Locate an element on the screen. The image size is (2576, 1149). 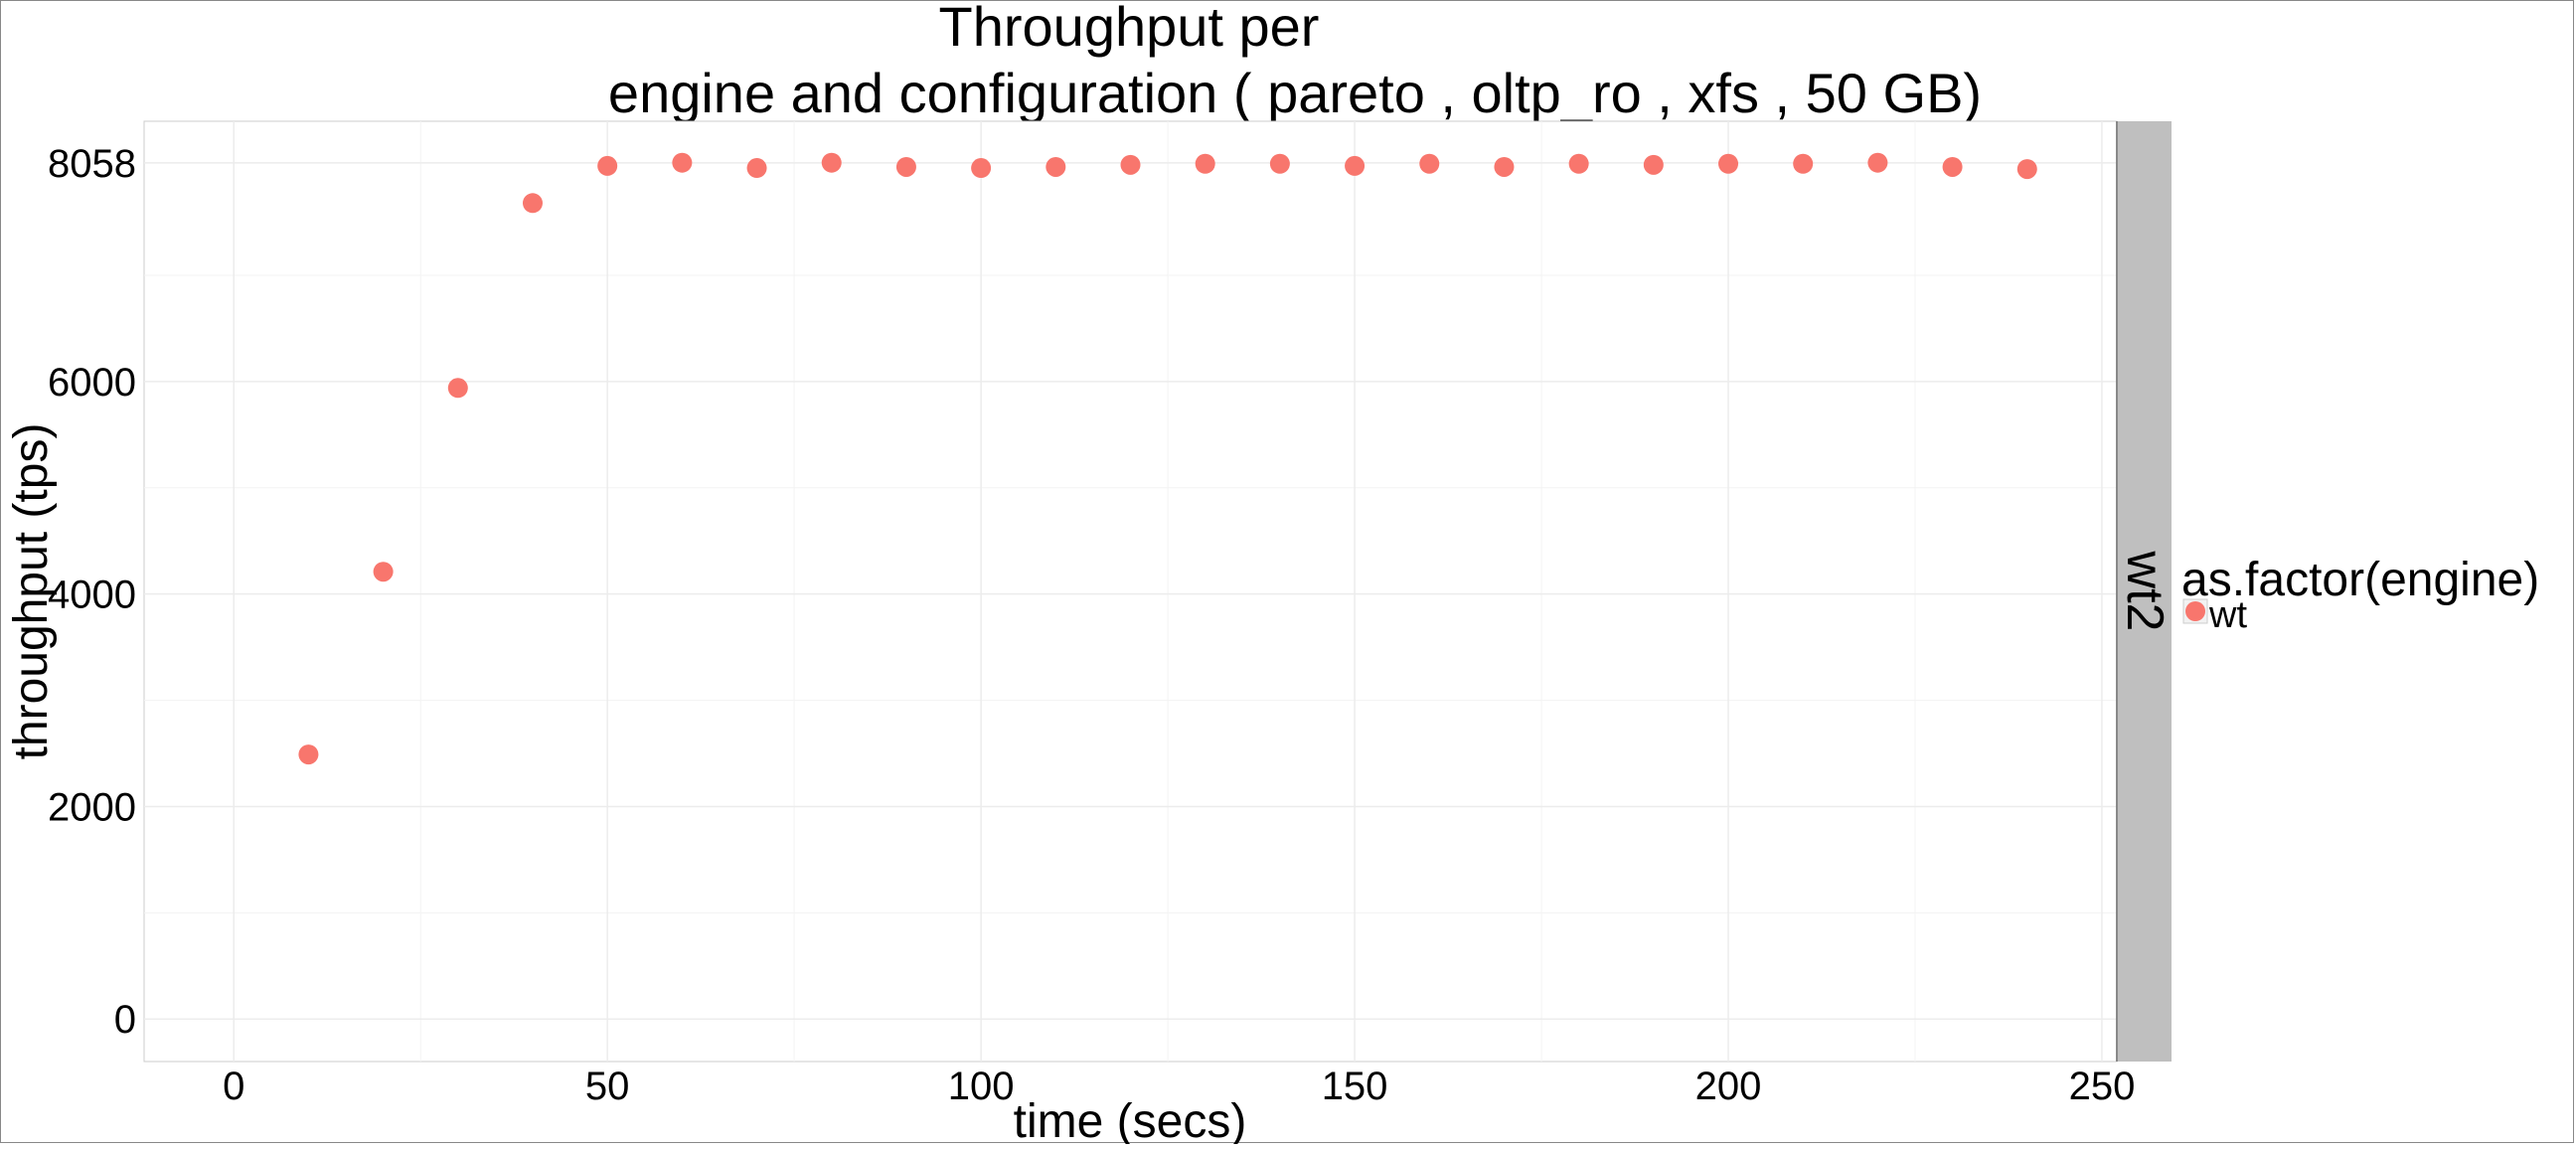
y-tick-label: 2000 is located at coordinates (92, 807).